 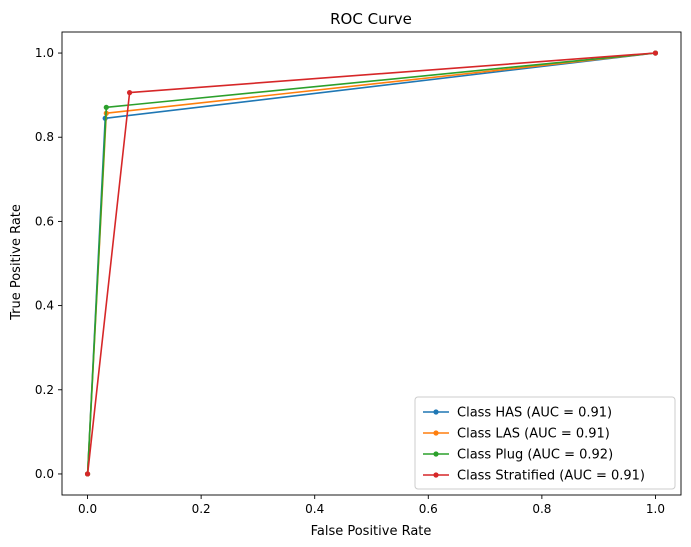 What do you see at coordinates (16, 262) in the screenshot?
I see `y-axis-title: True Positive Rate` at bounding box center [16, 262].